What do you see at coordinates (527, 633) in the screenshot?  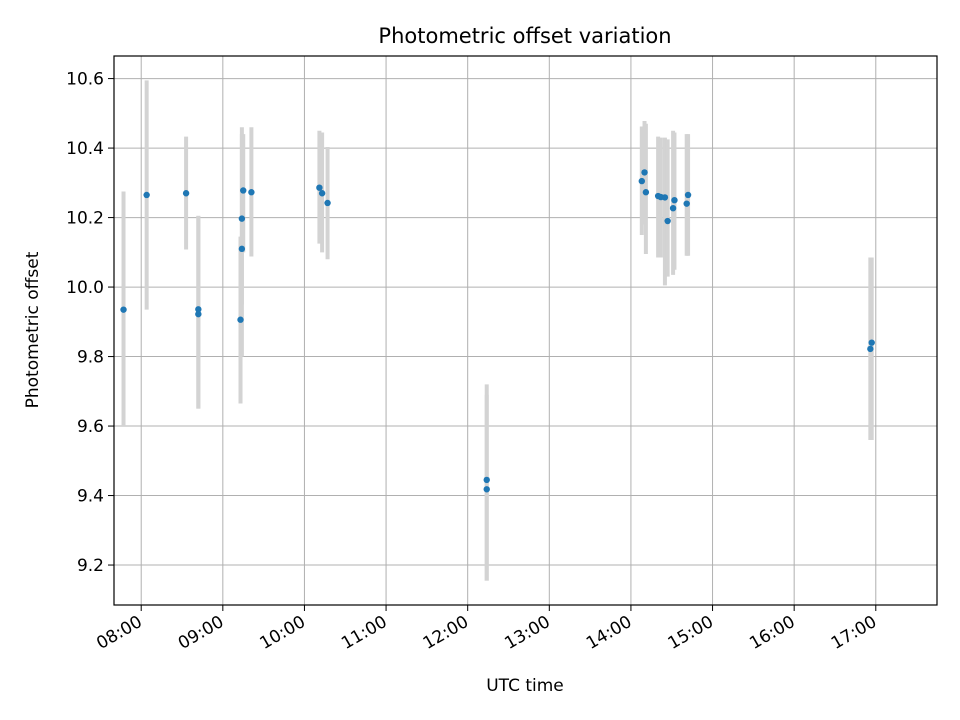 I see `x-tick-label: 13:00` at bounding box center [527, 633].